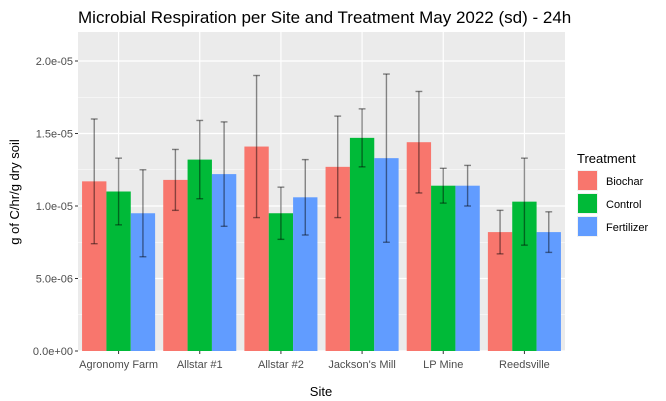 This screenshot has height=401, width=666. I want to click on y-tick-label: 1.0e-05, so click(54, 207).